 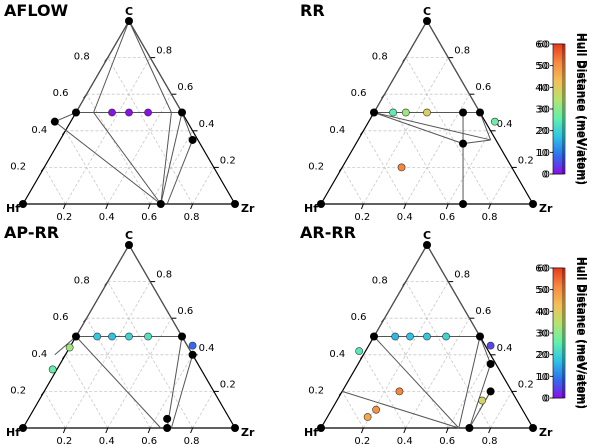 I want to click on tick-label-bottom: 0.4, so click(x=107, y=441).